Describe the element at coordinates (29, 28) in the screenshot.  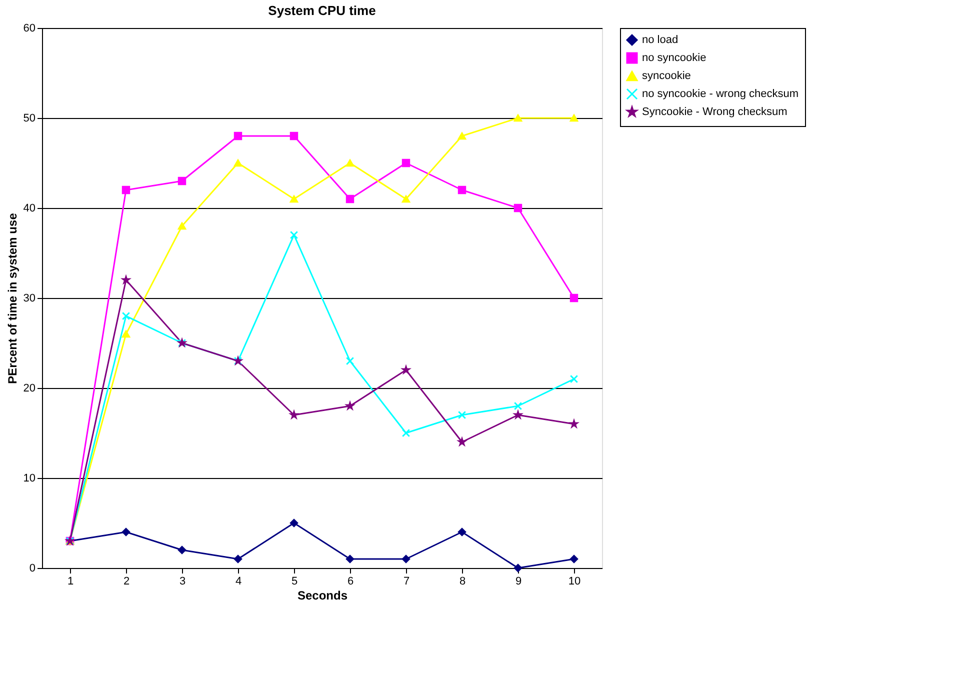
I see `y-tick-label: 60` at that location.